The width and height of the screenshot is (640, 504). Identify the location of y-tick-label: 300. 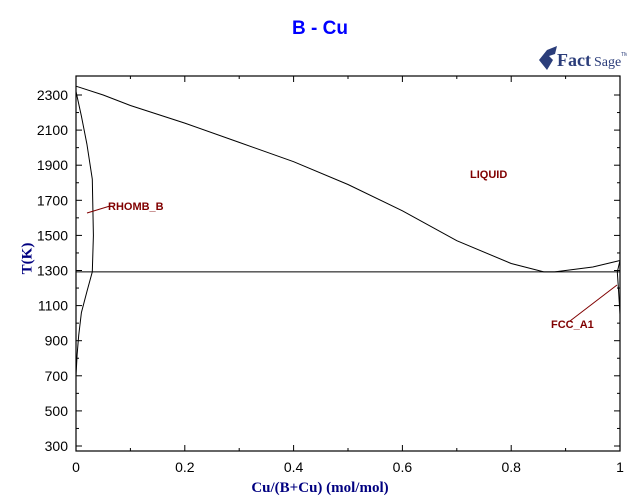
(57, 446).